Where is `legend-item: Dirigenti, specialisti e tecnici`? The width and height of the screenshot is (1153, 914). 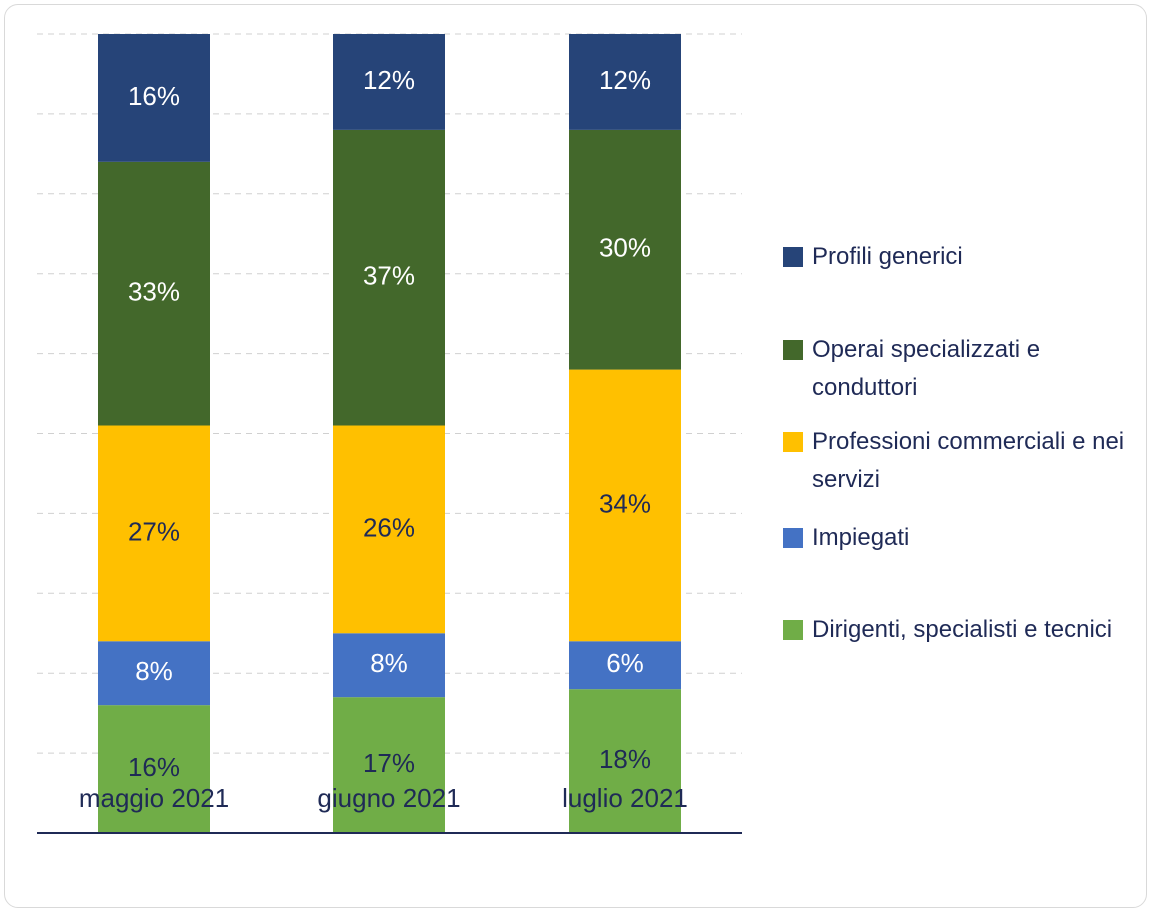
legend-item: Dirigenti, specialisti e tecnici is located at coordinates (958, 630).